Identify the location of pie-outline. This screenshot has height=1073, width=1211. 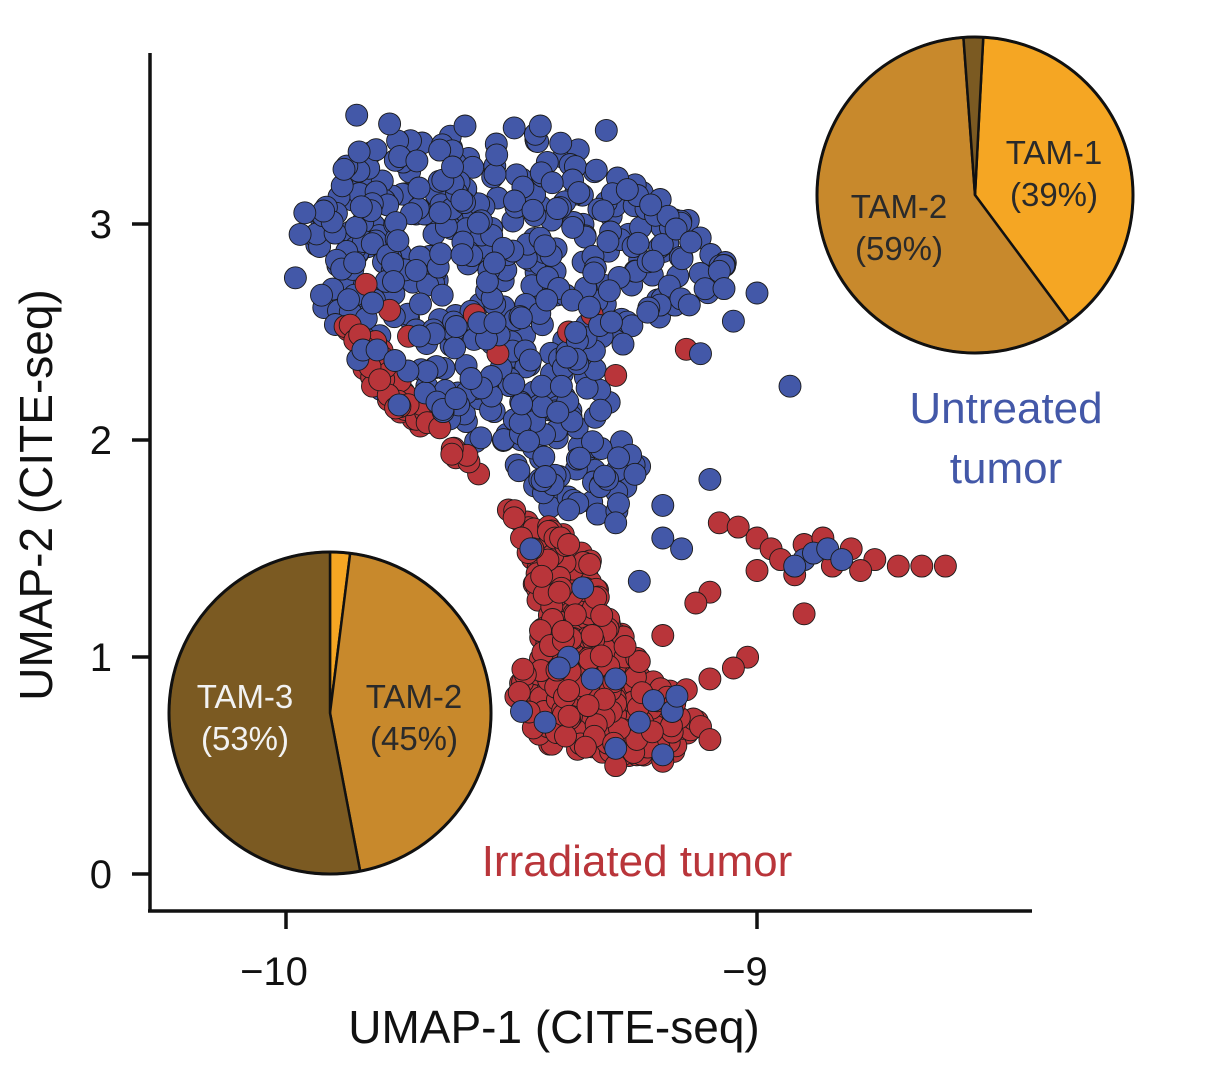
(975, 195).